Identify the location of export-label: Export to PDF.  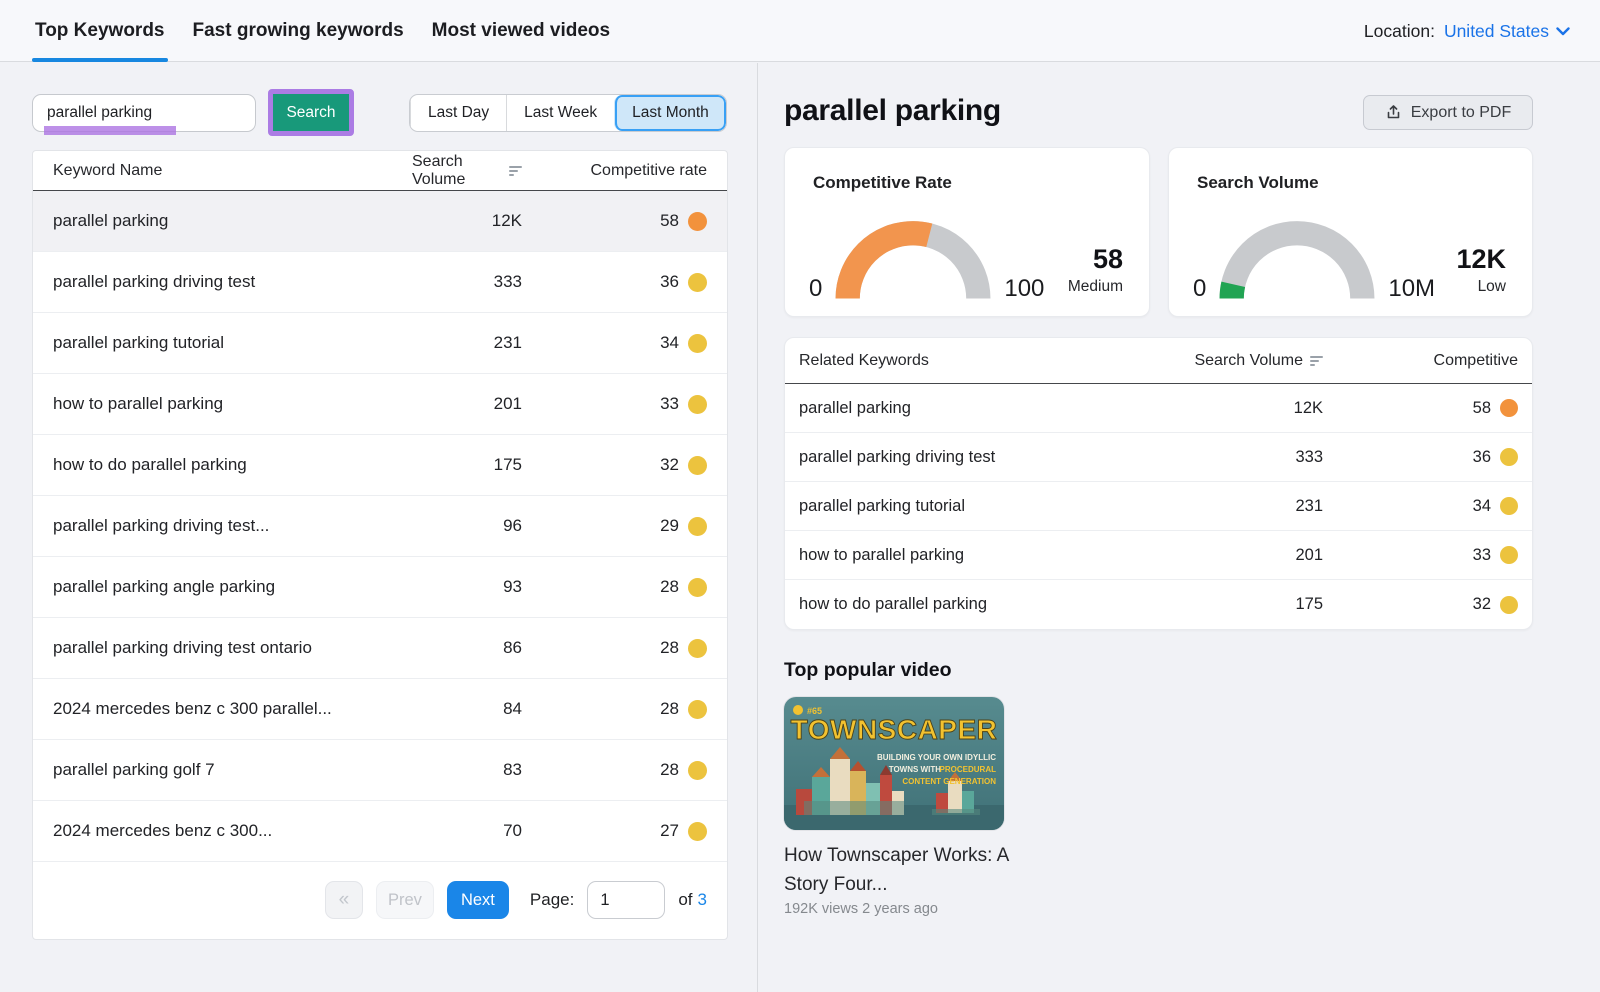
(1461, 112).